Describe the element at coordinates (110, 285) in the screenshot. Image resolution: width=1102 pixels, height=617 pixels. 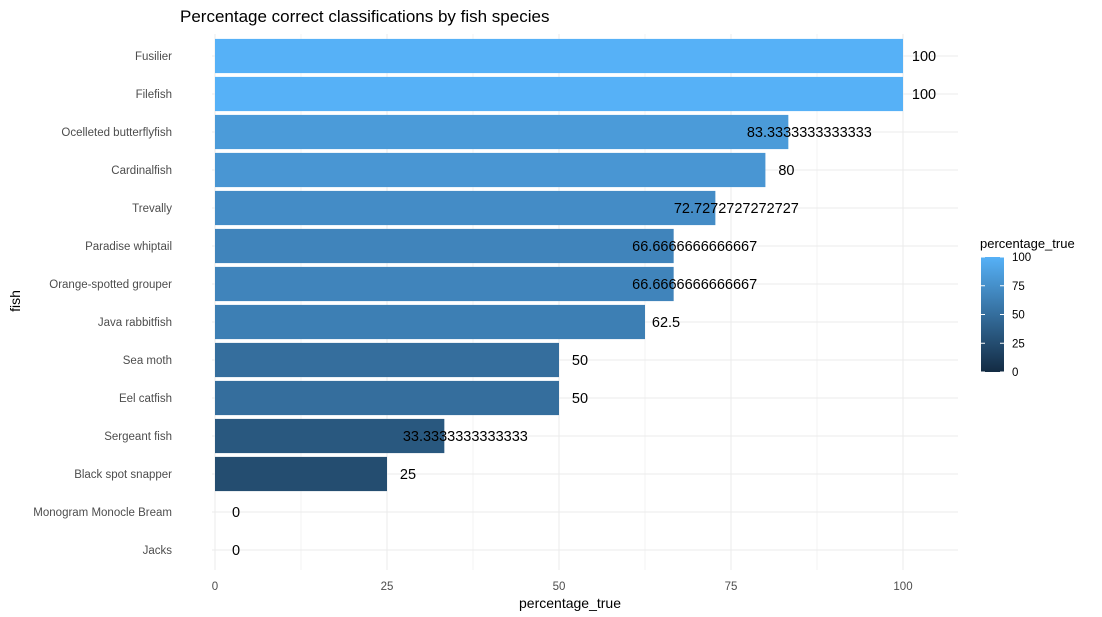
I see `y-tick-label: Orange-spotted grouper` at that location.